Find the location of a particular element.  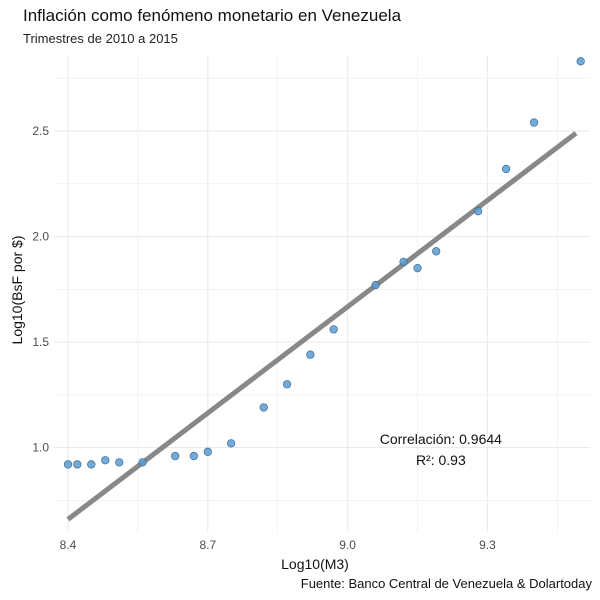

y-tick-label: 2.0 is located at coordinates (40, 237).